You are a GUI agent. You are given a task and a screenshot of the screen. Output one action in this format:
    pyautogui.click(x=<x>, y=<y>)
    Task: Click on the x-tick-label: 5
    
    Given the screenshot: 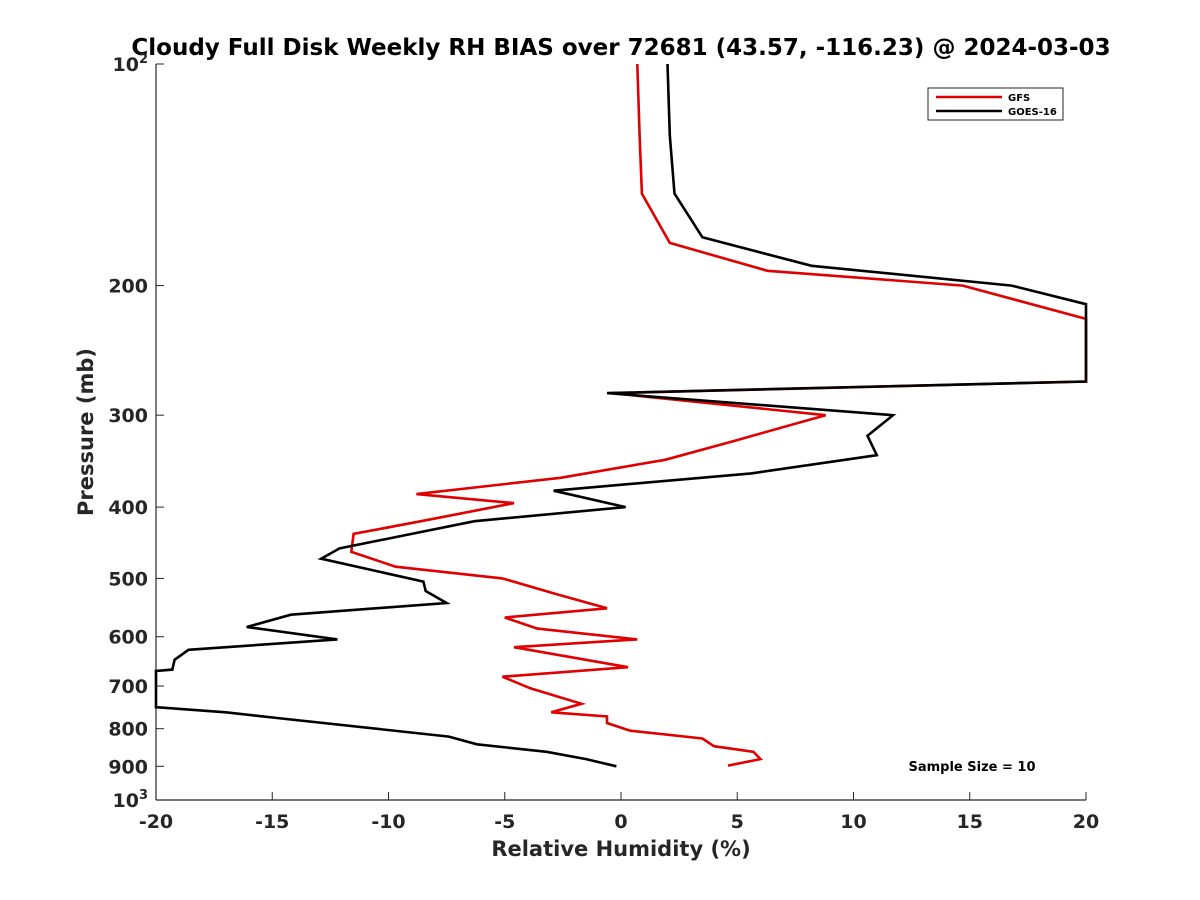 What is the action you would take?
    pyautogui.click(x=737, y=822)
    